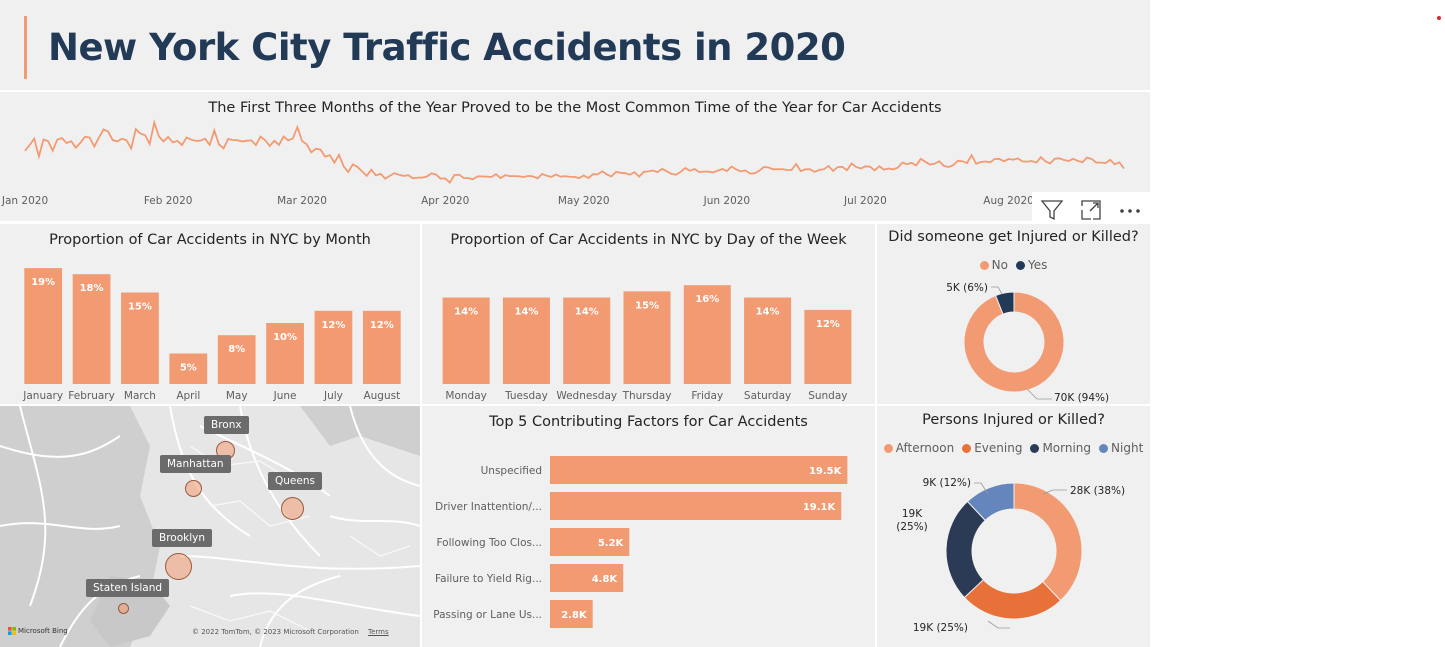 Image resolution: width=1445 pixels, height=647 pixels. What do you see at coordinates (1081, 398) in the screenshot?
I see `slice-label: 70K (94%)` at bounding box center [1081, 398].